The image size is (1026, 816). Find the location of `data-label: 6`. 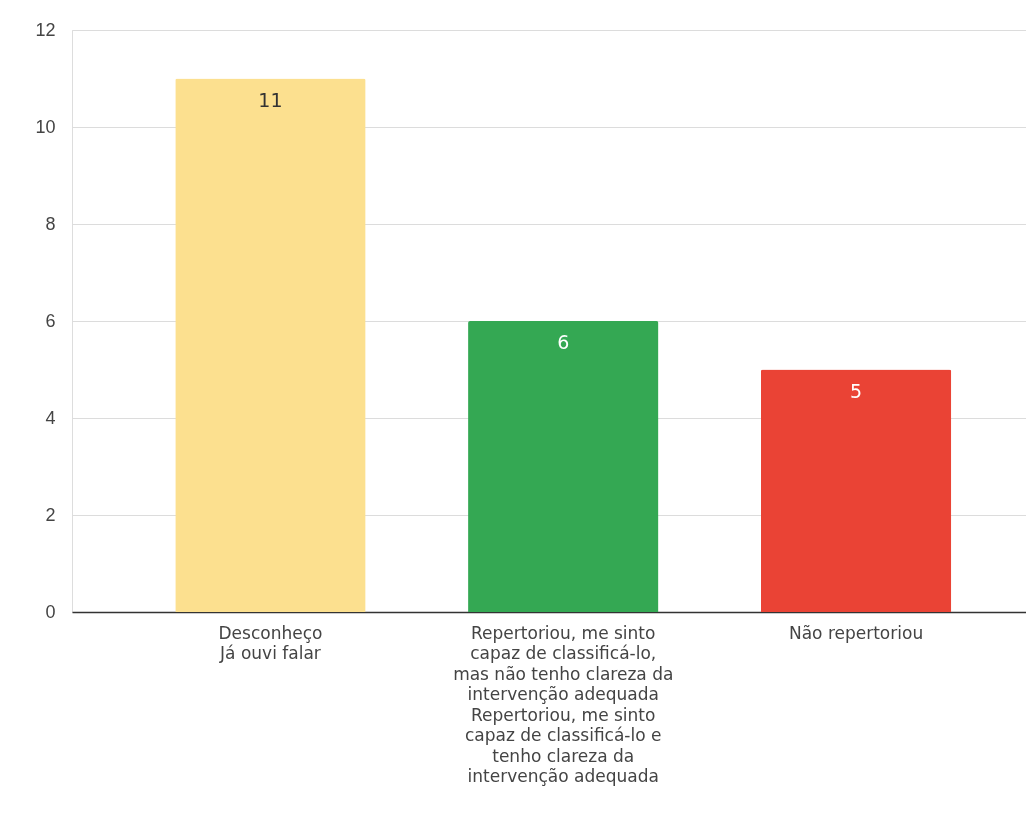

data-label: 6 is located at coordinates (563, 342).